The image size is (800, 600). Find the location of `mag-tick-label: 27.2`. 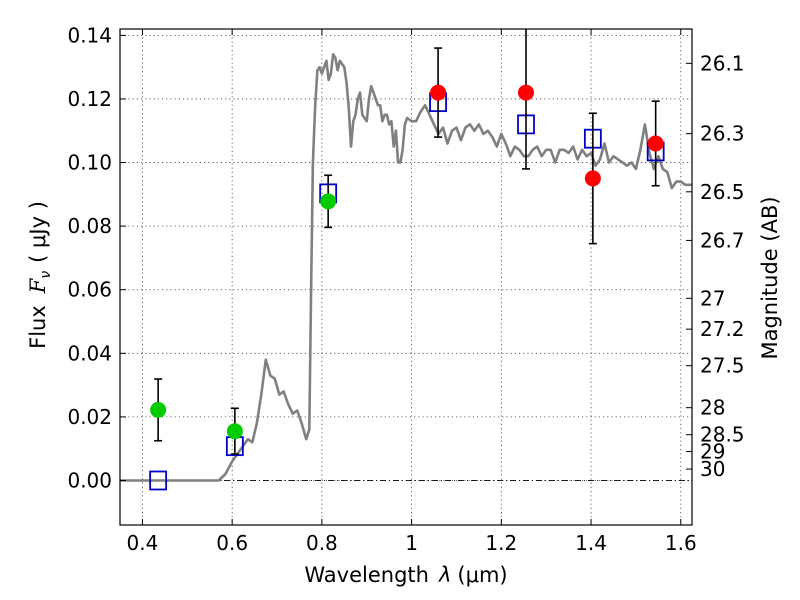

mag-tick-label: 27.2 is located at coordinates (722, 329).